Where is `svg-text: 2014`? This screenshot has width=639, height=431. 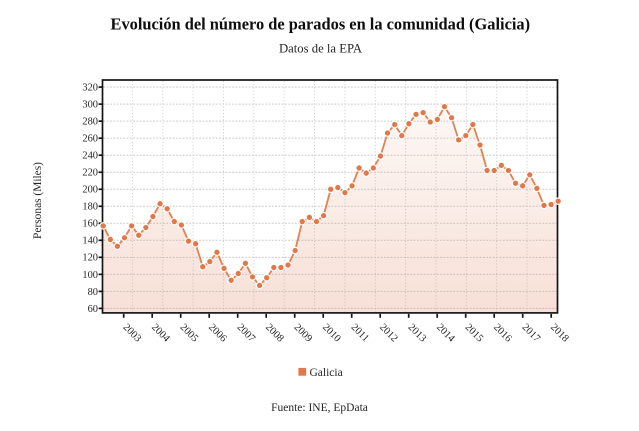
svg-text: 2014 is located at coordinates (445, 333).